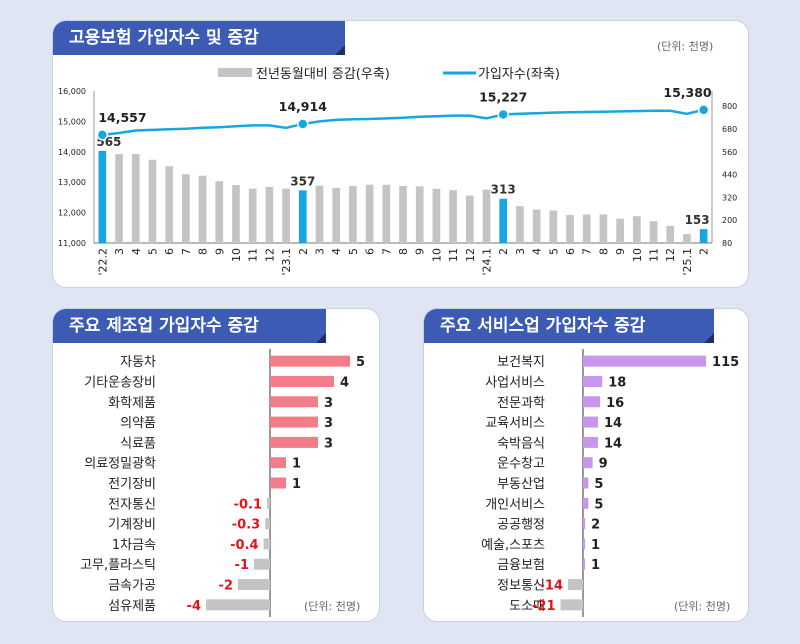  What do you see at coordinates (729, 152) in the screenshot?
I see `right-axis-tick: 560` at bounding box center [729, 152].